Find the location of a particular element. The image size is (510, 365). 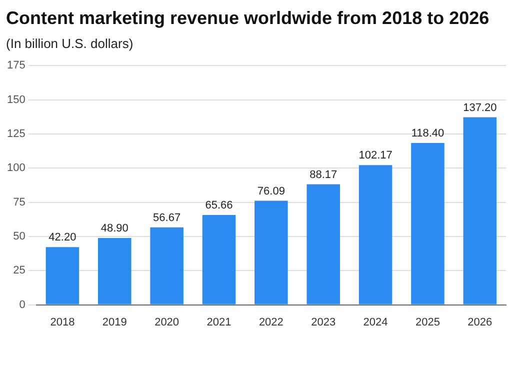

data-label: 118.40 is located at coordinates (427, 133).